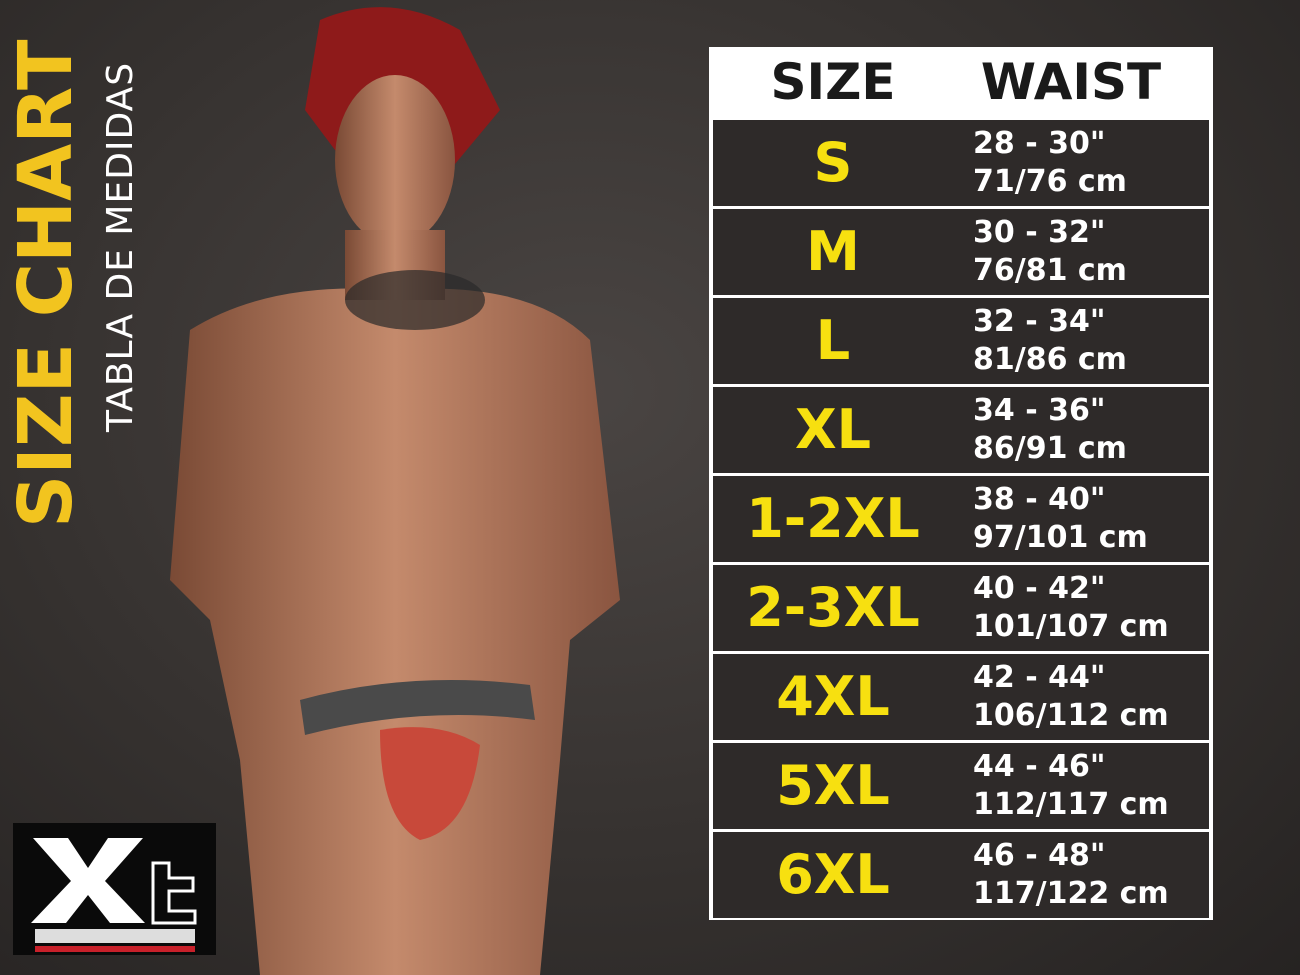 This screenshot has width=1300, height=975. I want to click on waist-inches: 38 - 40", so click(1039, 499).